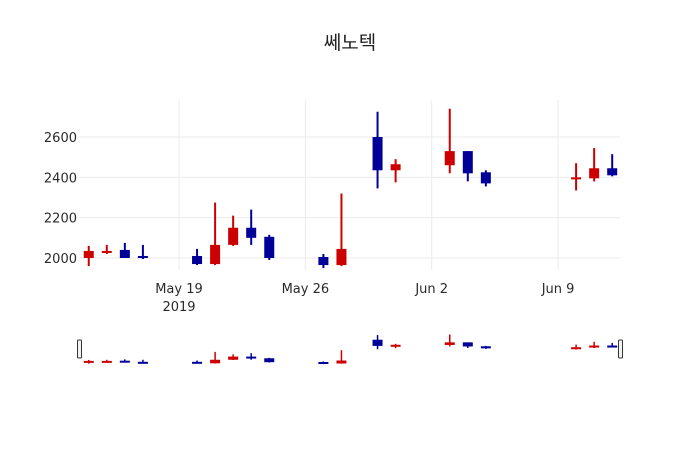  Describe the element at coordinates (364, 298) in the screenshot. I see `x-axis: May 19 2019 May 26 Jun 2 Jun 9` at that location.